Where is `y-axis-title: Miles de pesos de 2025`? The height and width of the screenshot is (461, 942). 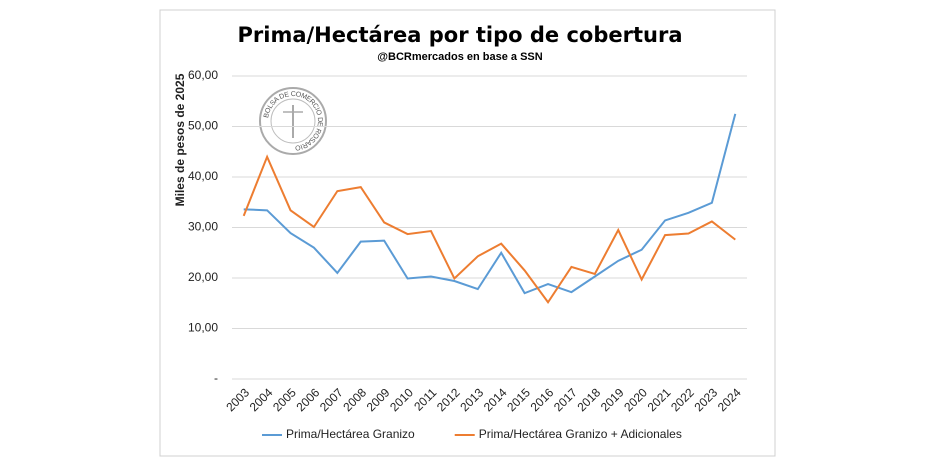
y-axis-title: Miles de pesos de 2025 is located at coordinates (180, 139).